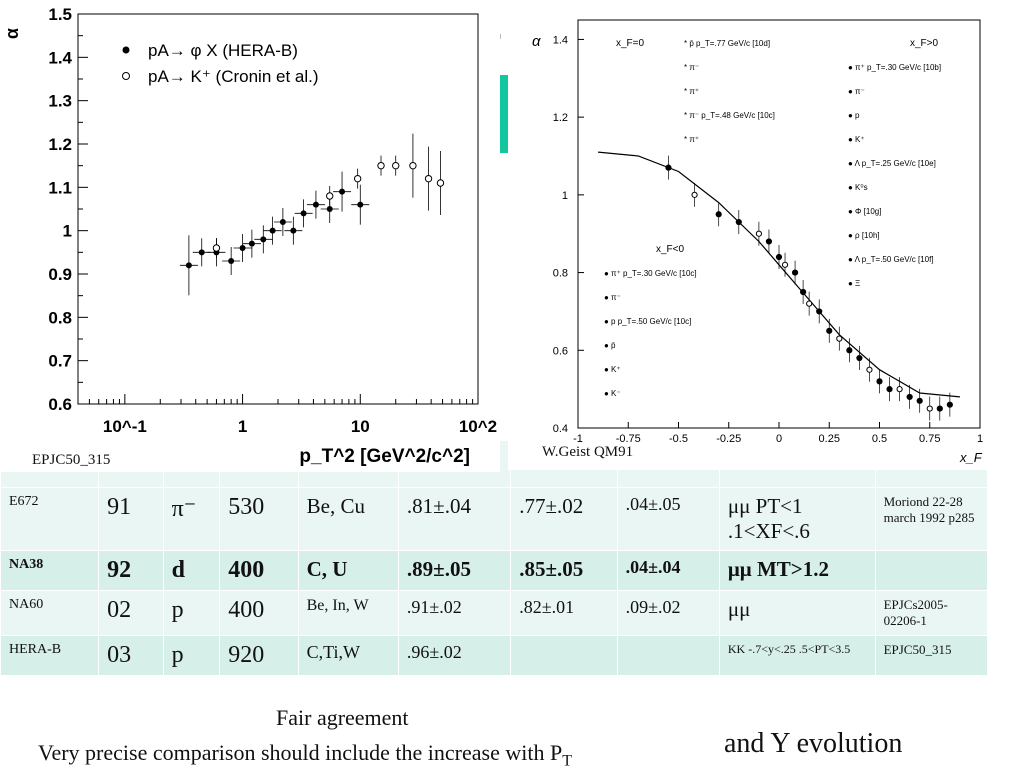  Describe the element at coordinates (924, 43) in the screenshot. I see `legend-header: x_F>0` at that location.